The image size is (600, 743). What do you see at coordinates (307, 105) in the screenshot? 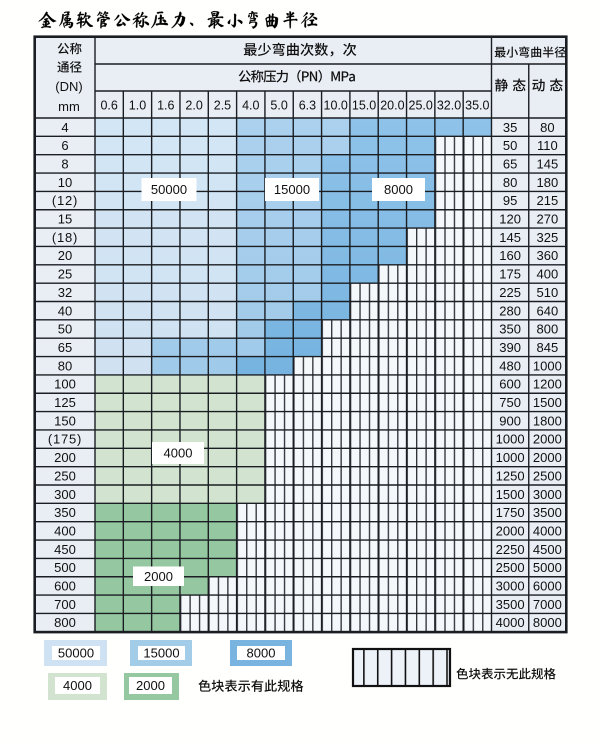
I see `svg-text: 6.3` at bounding box center [307, 105].